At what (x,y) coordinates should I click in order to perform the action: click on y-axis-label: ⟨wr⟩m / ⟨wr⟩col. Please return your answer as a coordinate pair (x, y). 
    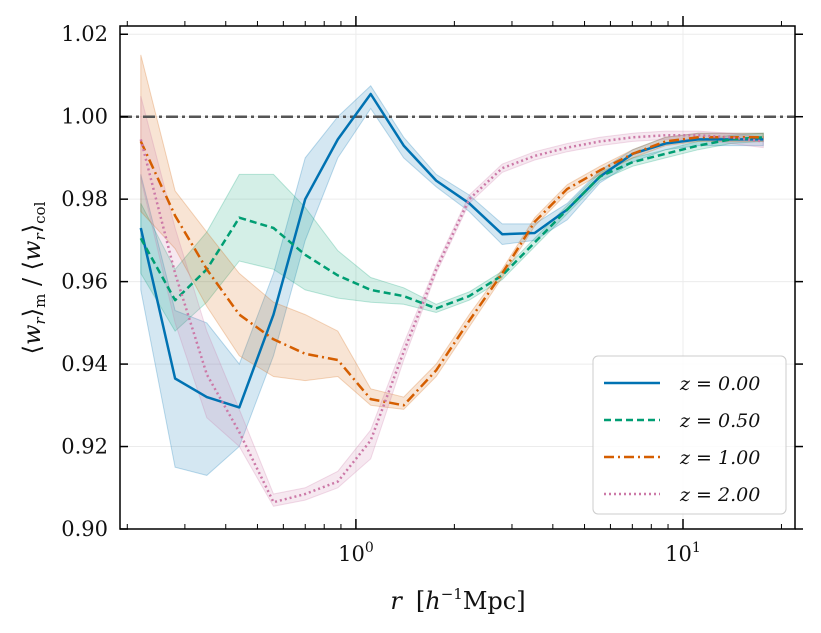
    Looking at the image, I should click on (33, 277).